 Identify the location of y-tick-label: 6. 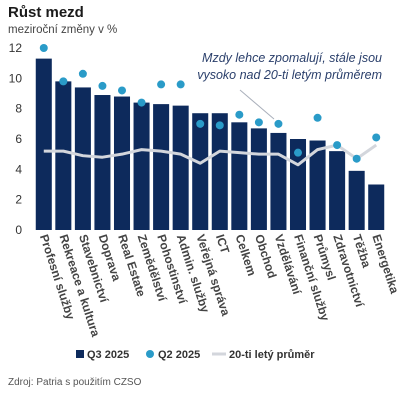
(18, 139).